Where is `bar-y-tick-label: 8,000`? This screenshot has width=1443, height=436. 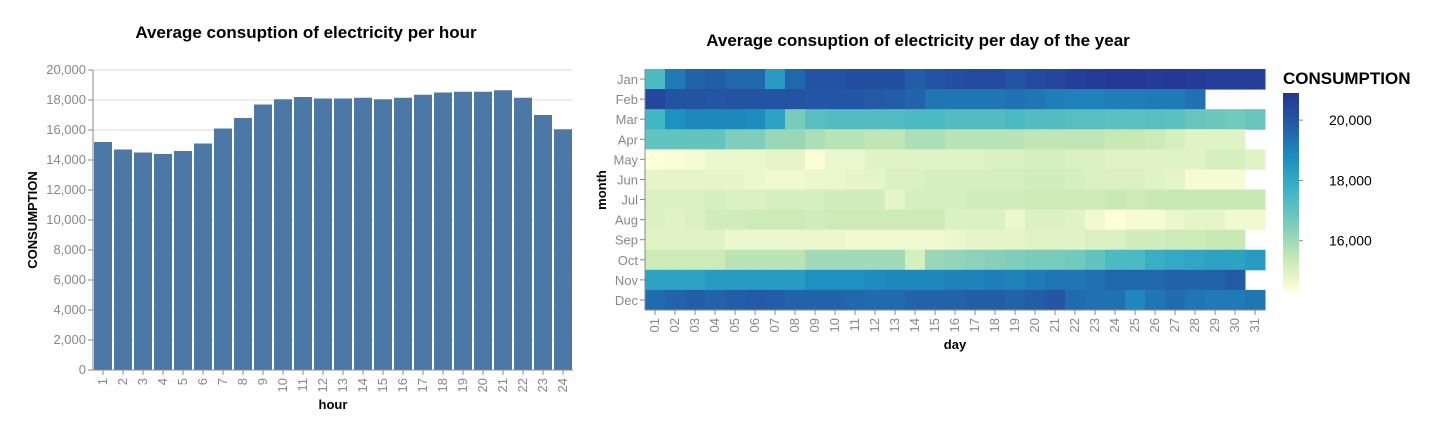 bar-y-tick-label: 8,000 is located at coordinates (69, 249).